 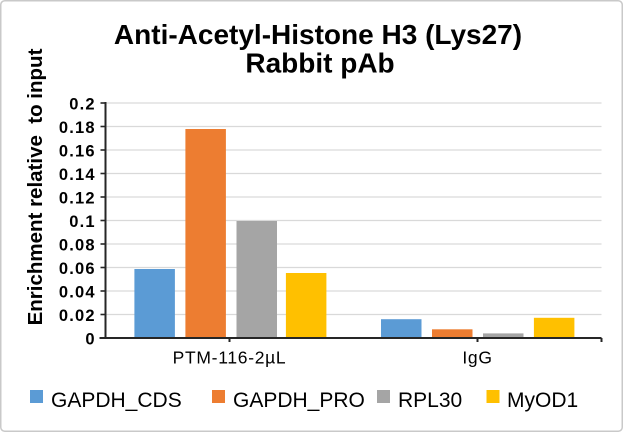 What do you see at coordinates (477, 358) in the screenshot?
I see `svg-text: IgG` at bounding box center [477, 358].